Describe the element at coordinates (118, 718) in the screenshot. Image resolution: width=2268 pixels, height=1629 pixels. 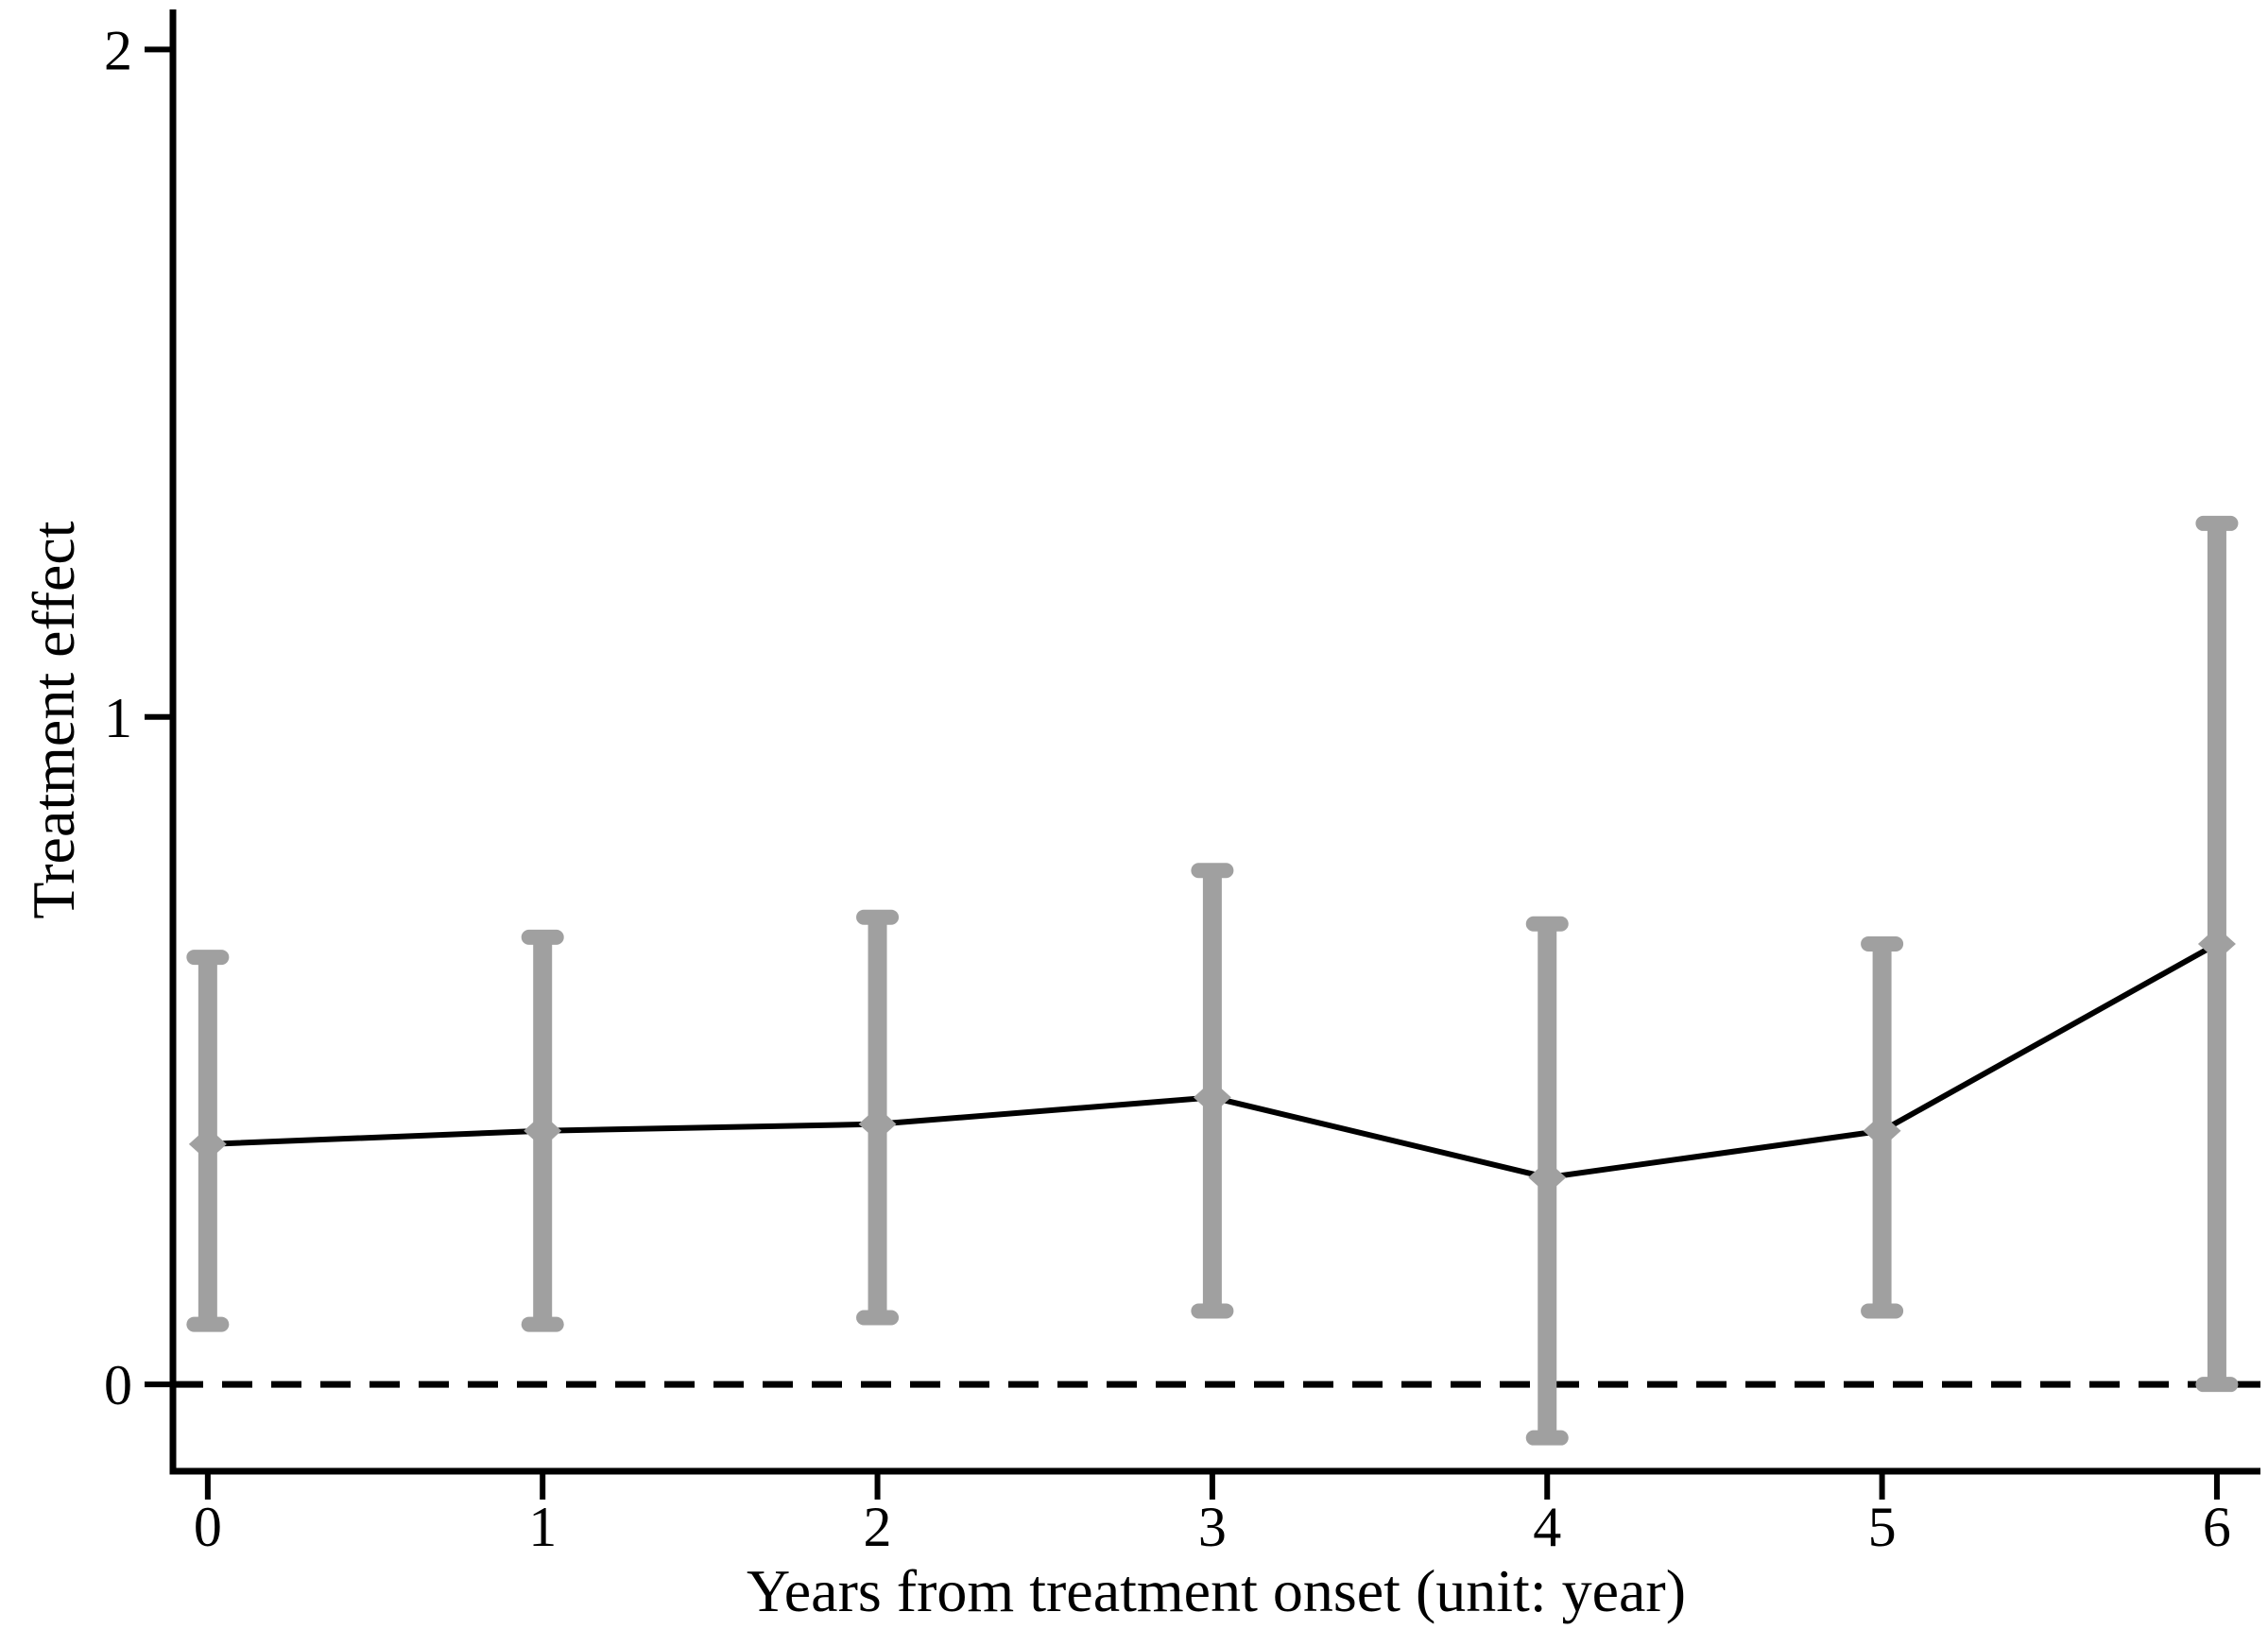
I see `y-tick-label: 1` at that location.